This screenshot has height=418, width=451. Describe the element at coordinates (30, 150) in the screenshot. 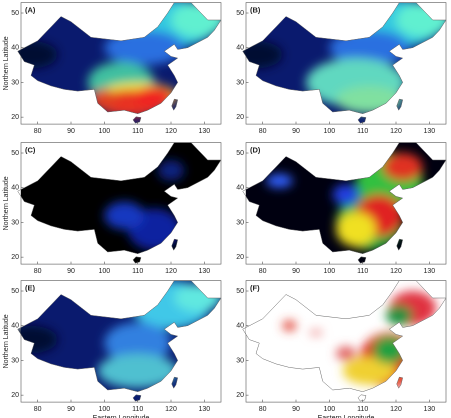

I see `panel-label: (C)` at that location.